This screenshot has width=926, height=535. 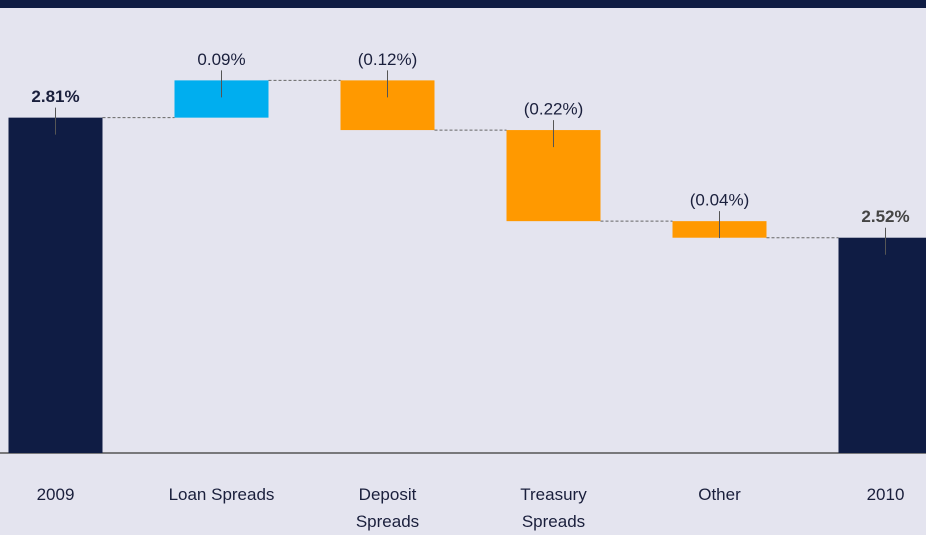 What do you see at coordinates (885, 216) in the screenshot?
I see `value-label: 2.52%` at bounding box center [885, 216].